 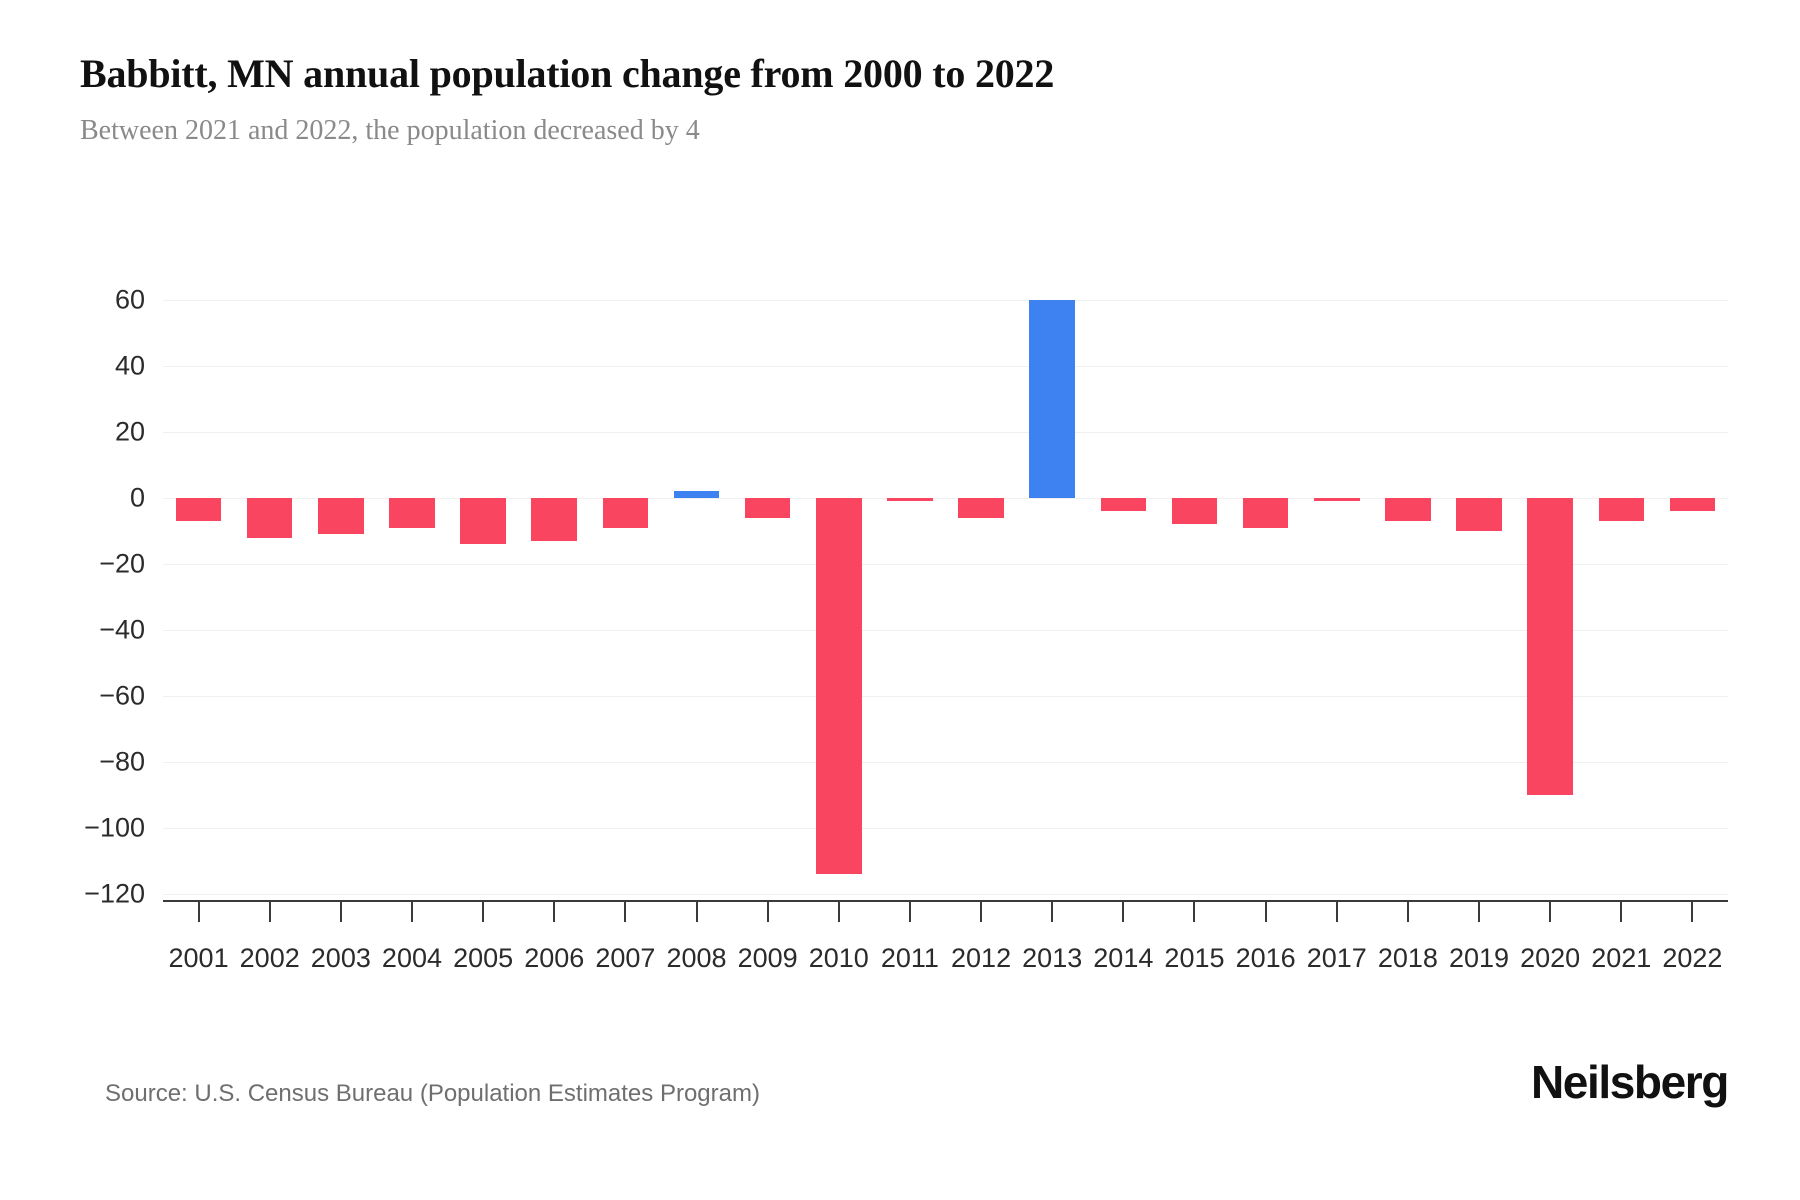 What do you see at coordinates (1194, 912) in the screenshot?
I see `x-tickmark-2015` at bounding box center [1194, 912].